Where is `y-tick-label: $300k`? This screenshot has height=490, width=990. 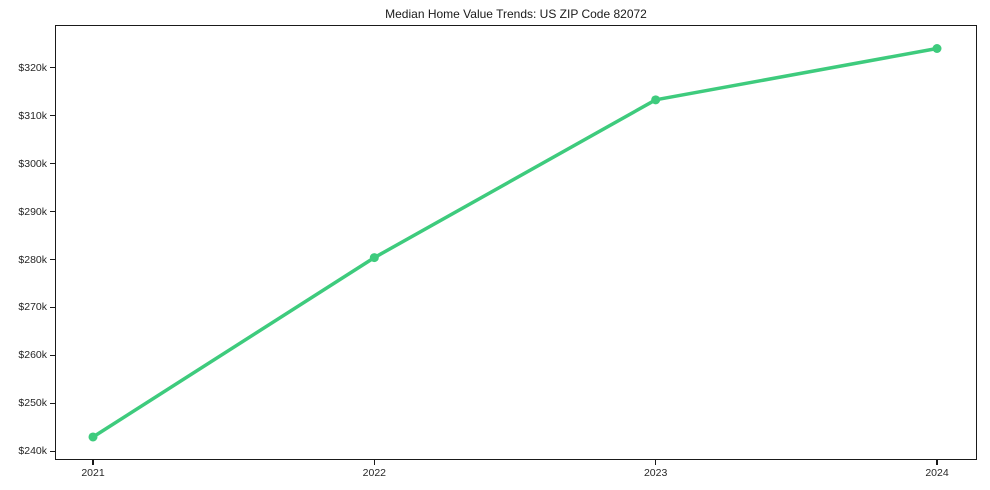 y-tick-label: $300k is located at coordinates (32, 163).